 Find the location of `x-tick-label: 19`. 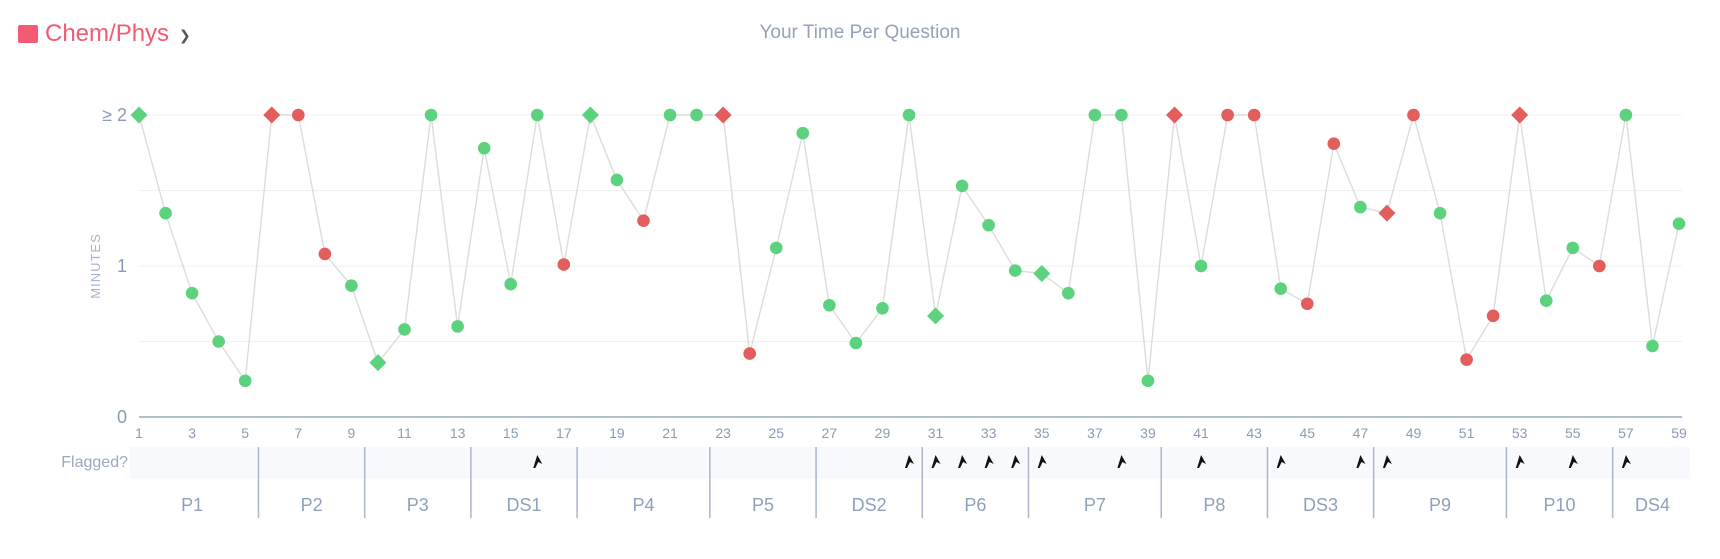

x-tick-label: 19 is located at coordinates (617, 433).